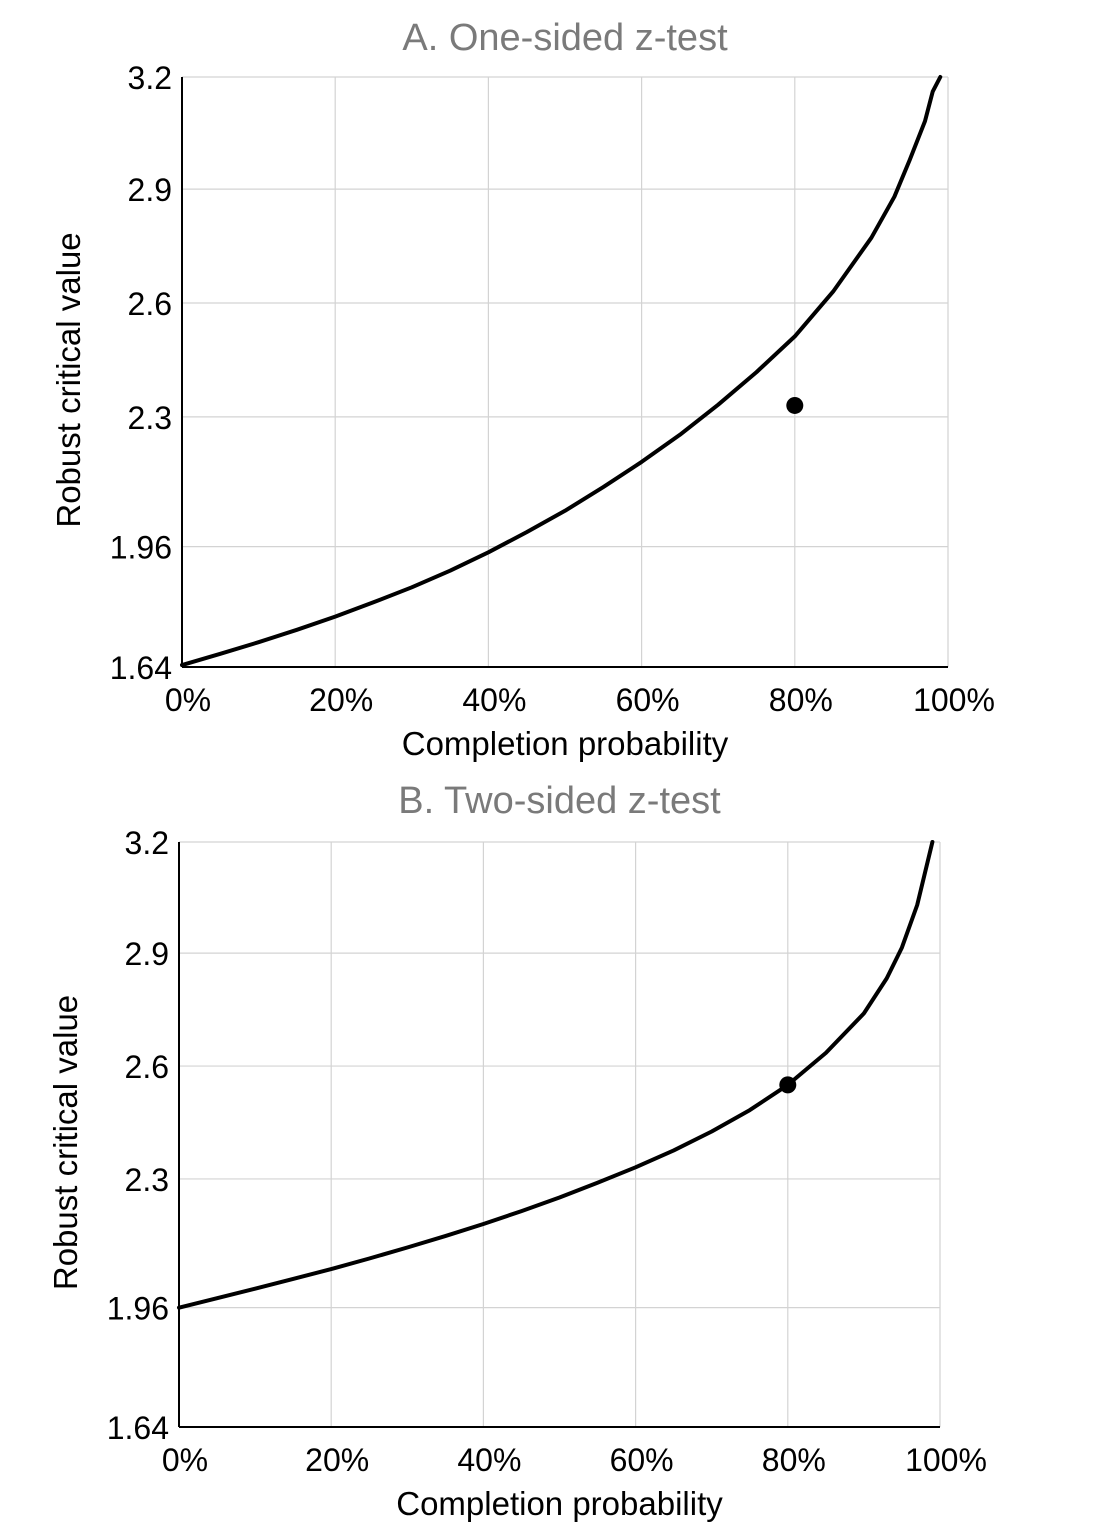  Describe the element at coordinates (565, 38) in the screenshot. I see `chart-title: A. One-sided z-test` at that location.